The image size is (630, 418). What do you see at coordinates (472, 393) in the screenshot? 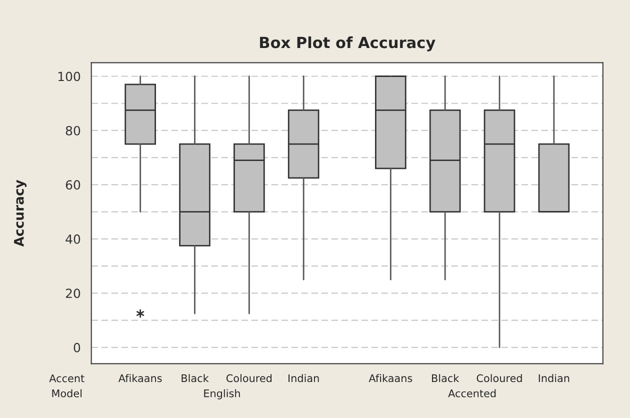
I see `text: Accented` at bounding box center [472, 393].